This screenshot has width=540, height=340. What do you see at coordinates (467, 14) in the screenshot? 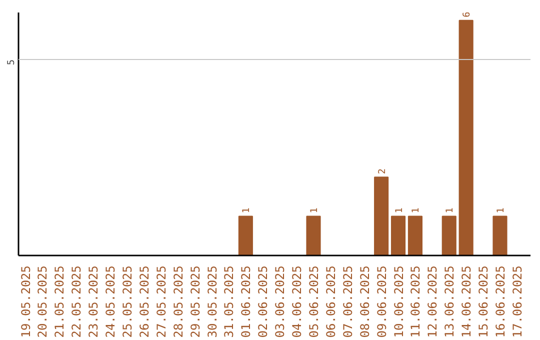
I see `data-label: 6` at bounding box center [467, 14].